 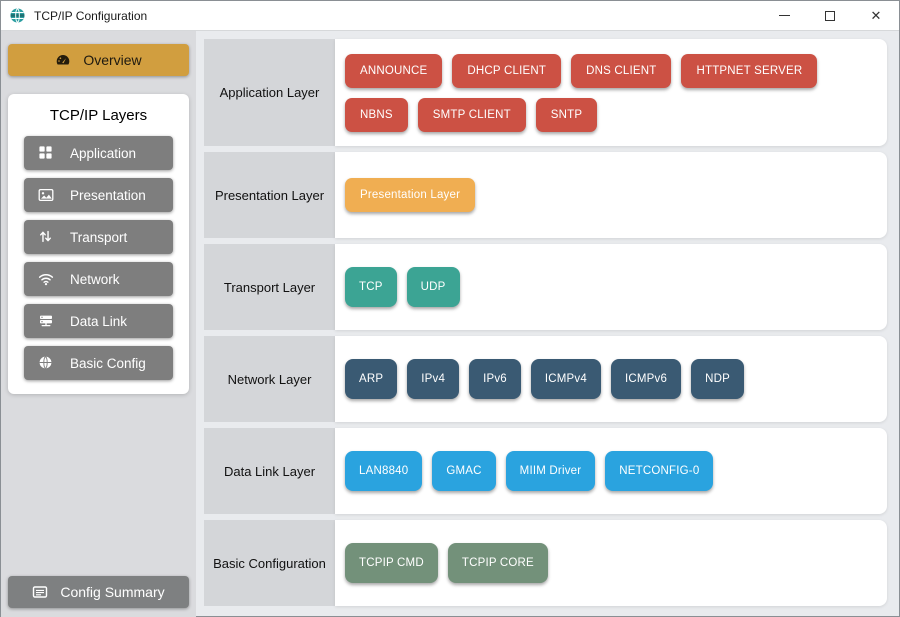 I want to click on close-icon: ✕, so click(x=876, y=15).